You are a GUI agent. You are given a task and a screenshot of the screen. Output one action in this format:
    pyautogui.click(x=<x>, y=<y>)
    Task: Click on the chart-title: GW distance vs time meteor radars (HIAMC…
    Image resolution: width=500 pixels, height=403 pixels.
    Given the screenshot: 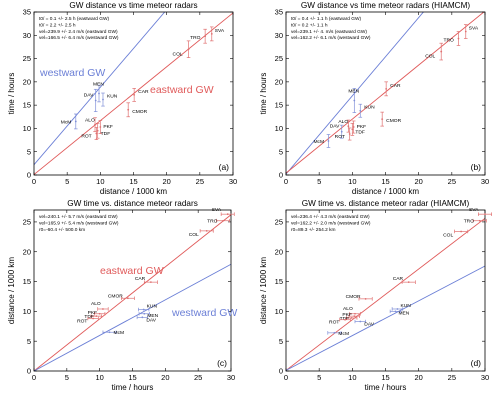 What is the action you would take?
    pyautogui.click(x=386, y=5)
    